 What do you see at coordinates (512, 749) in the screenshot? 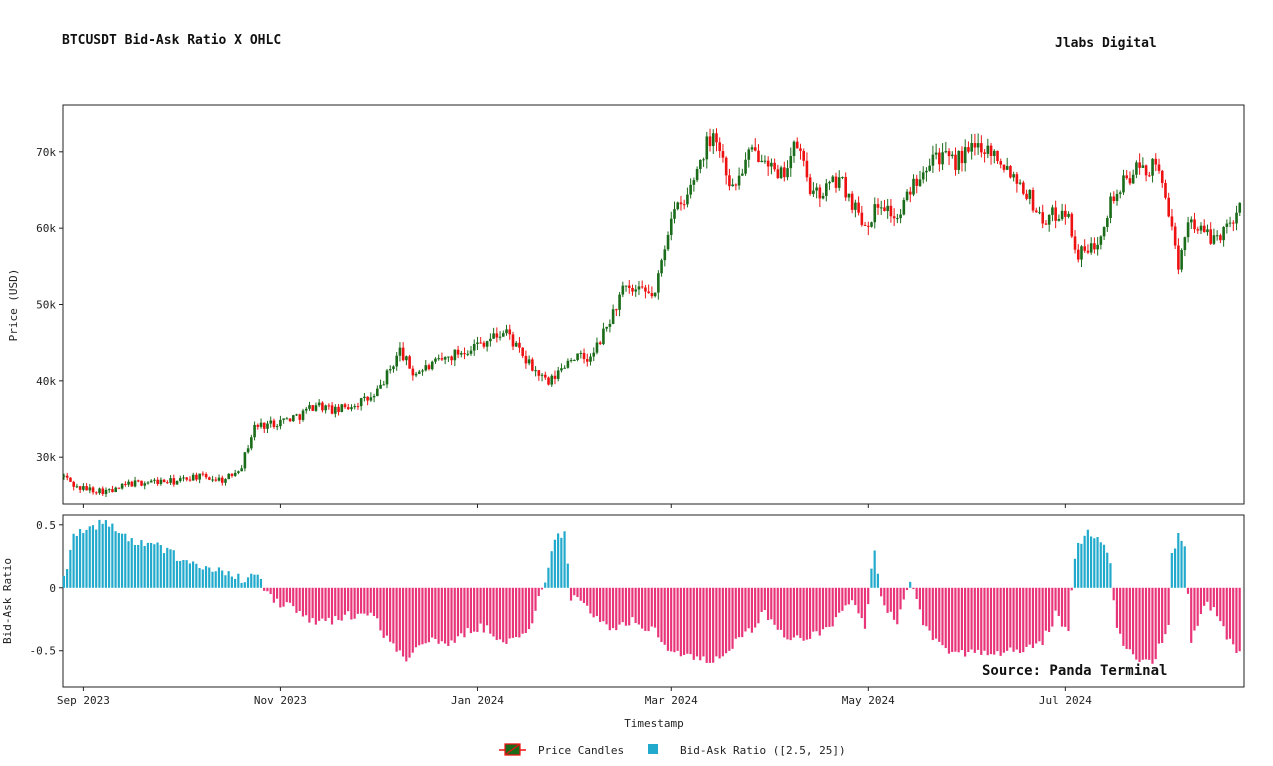
I see `legend-candle-diag` at bounding box center [512, 749].